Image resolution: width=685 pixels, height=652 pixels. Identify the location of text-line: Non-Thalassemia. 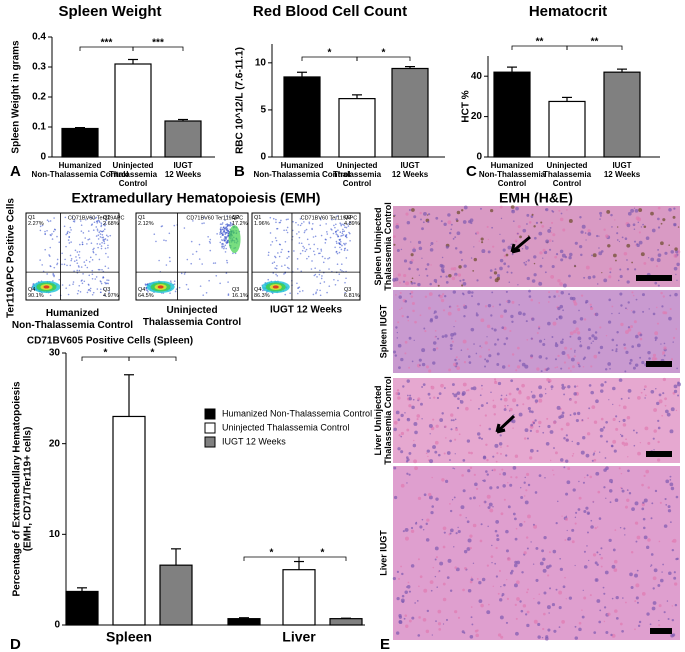
(512, 174).